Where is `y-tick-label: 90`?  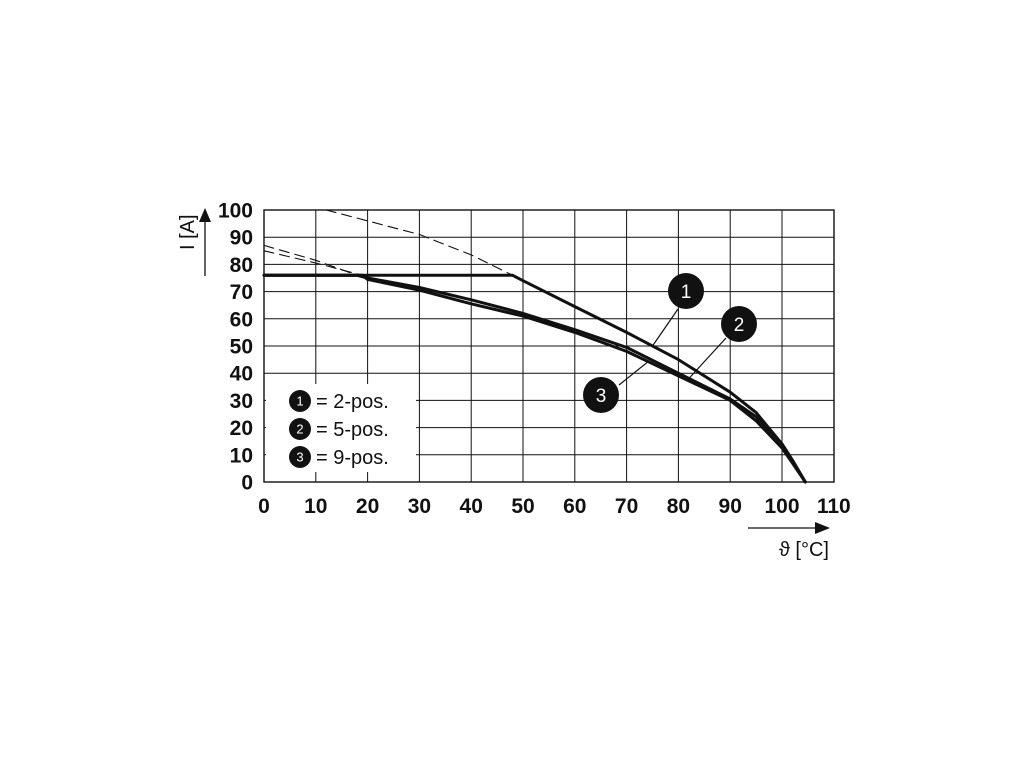 y-tick-label: 90 is located at coordinates (241, 238).